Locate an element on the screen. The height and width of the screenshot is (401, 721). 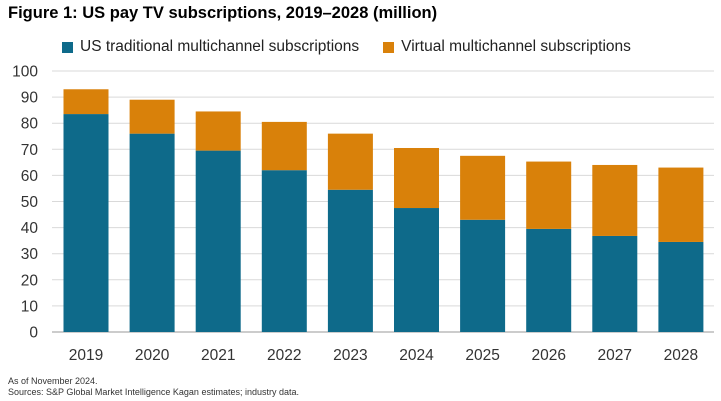
legend-label-virtual: Virtual multichannel subscriptions is located at coordinates (516, 46).